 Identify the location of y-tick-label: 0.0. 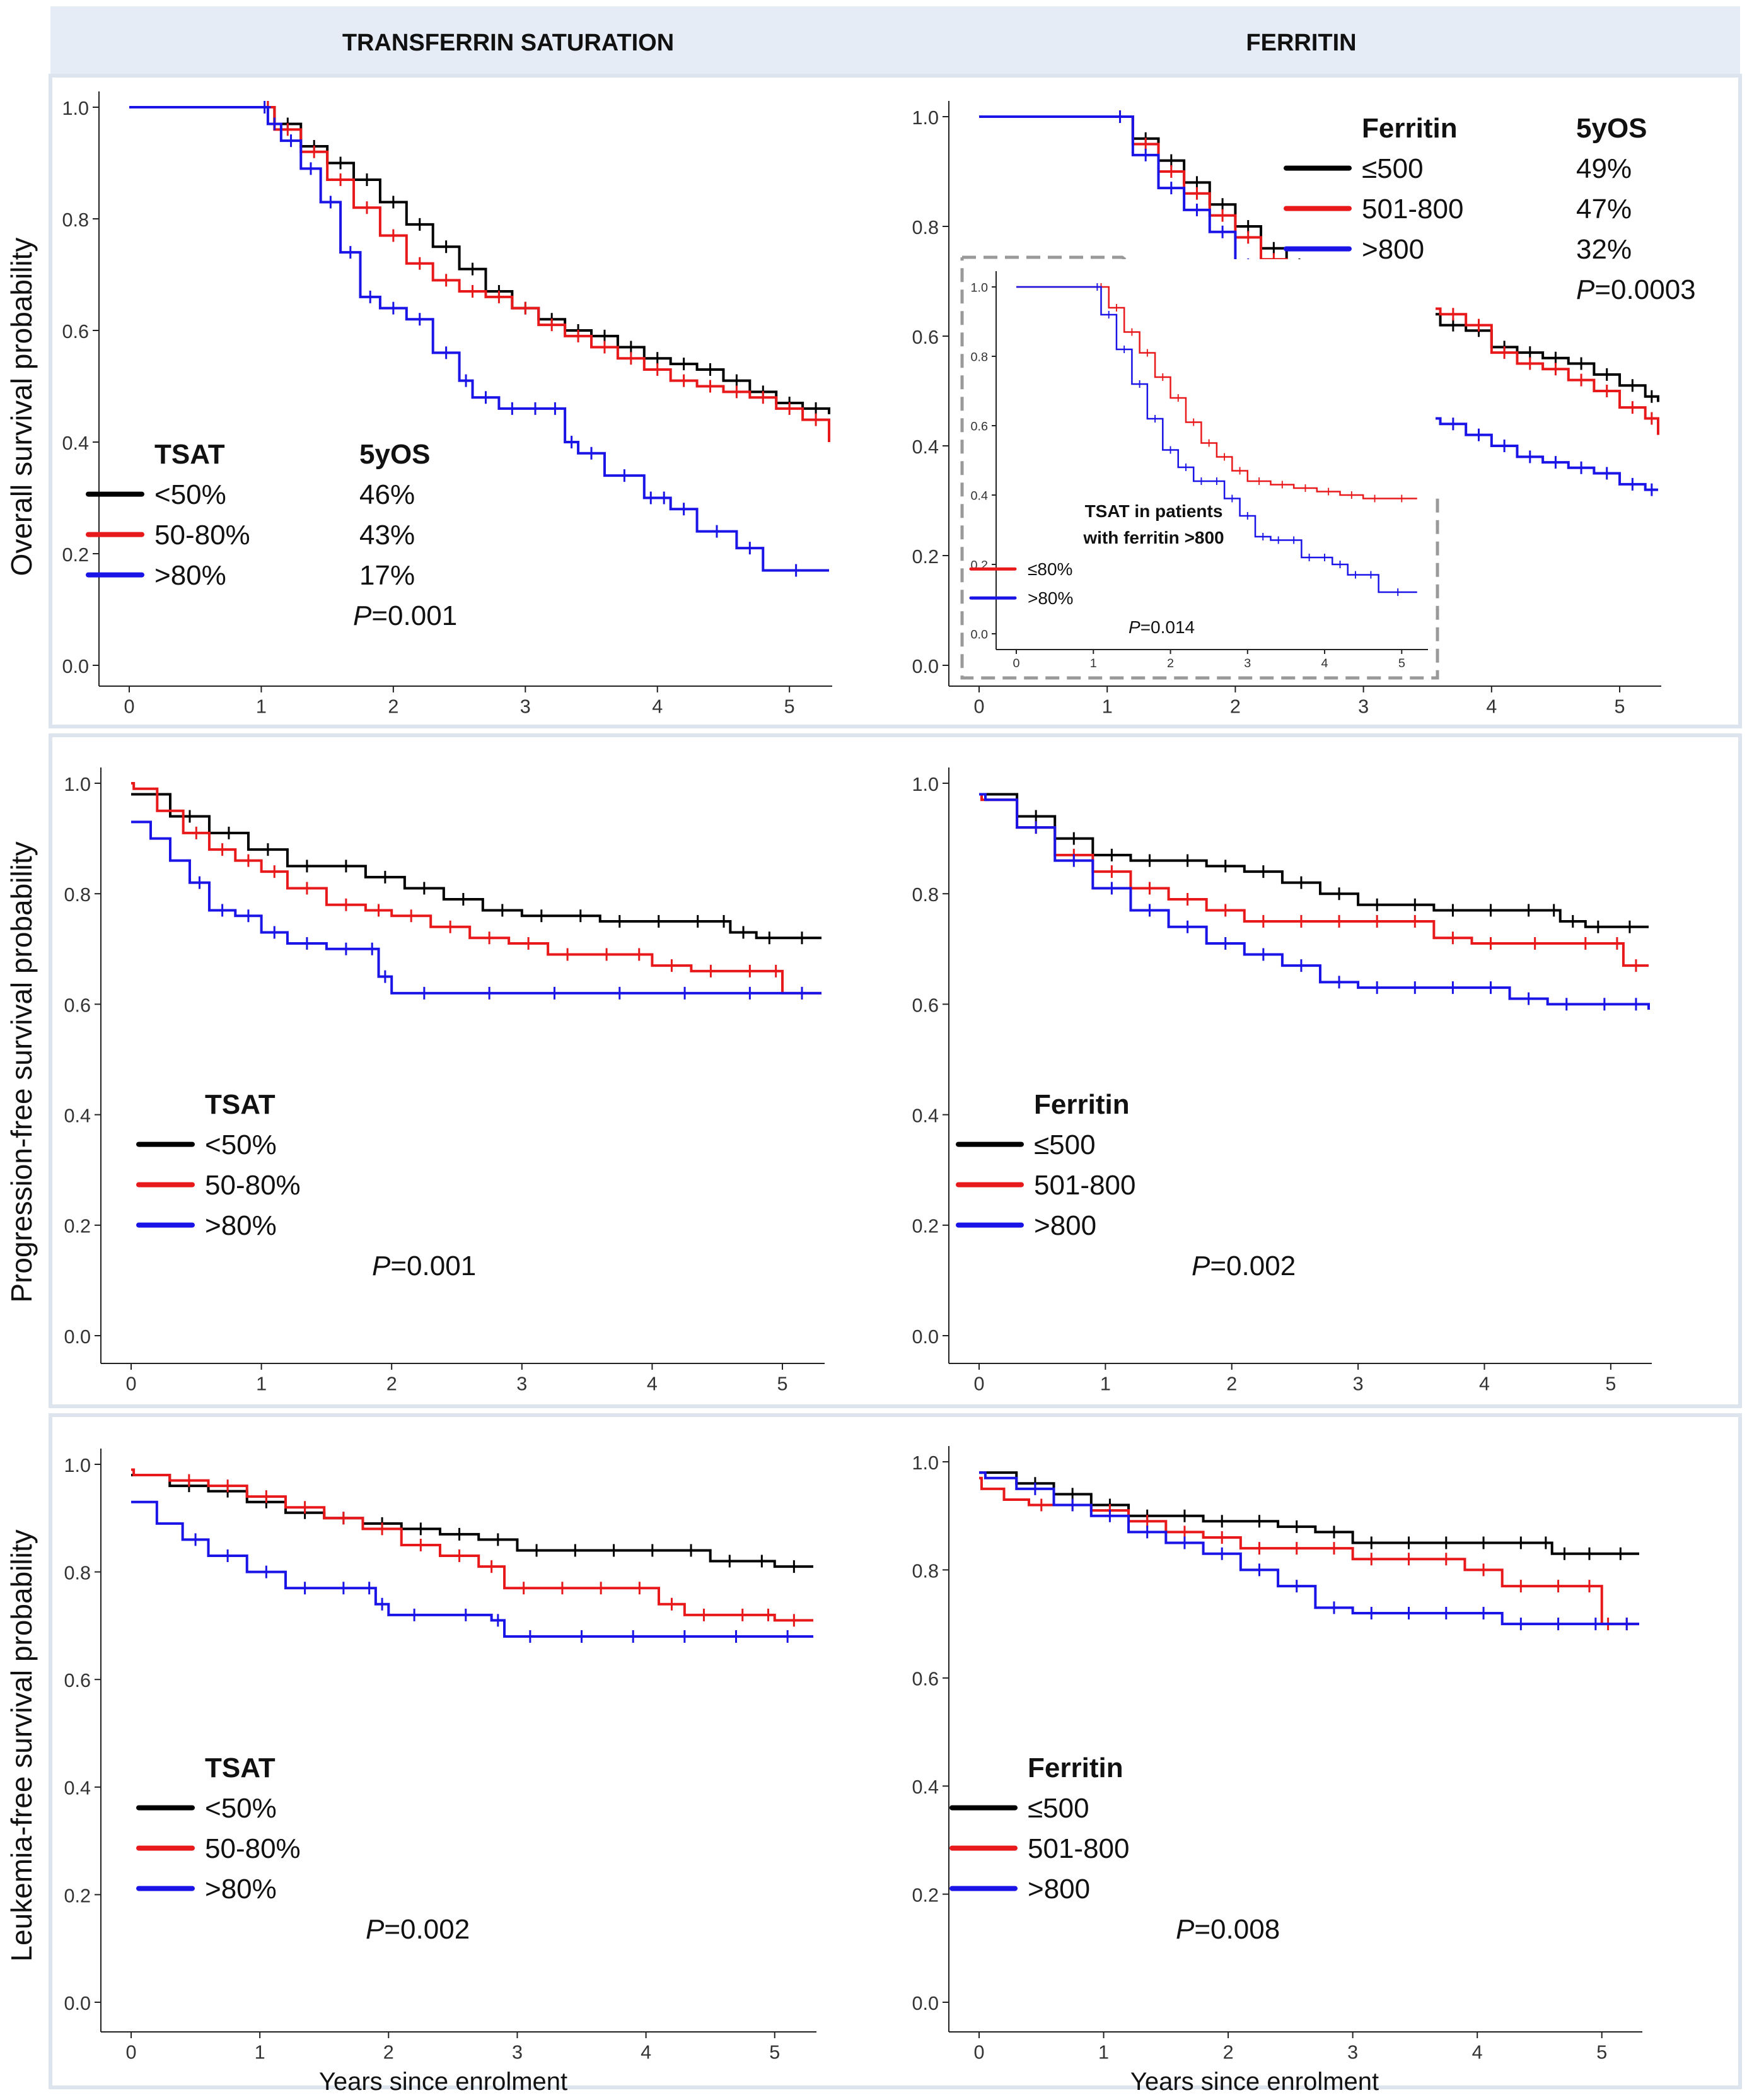
(925, 1337).